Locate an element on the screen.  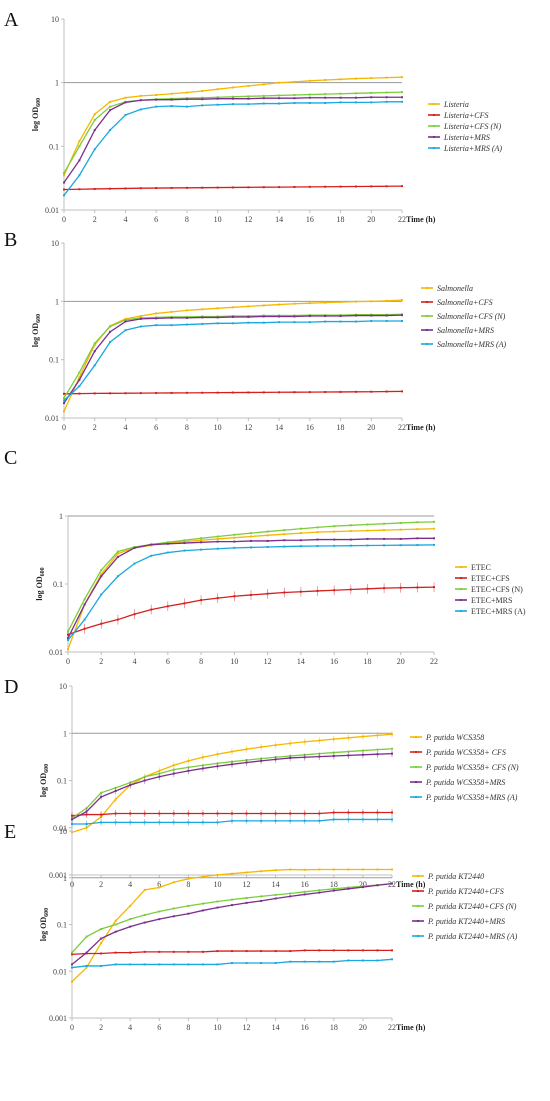
x-tick-label: 18 is located at coordinates (341, 219).